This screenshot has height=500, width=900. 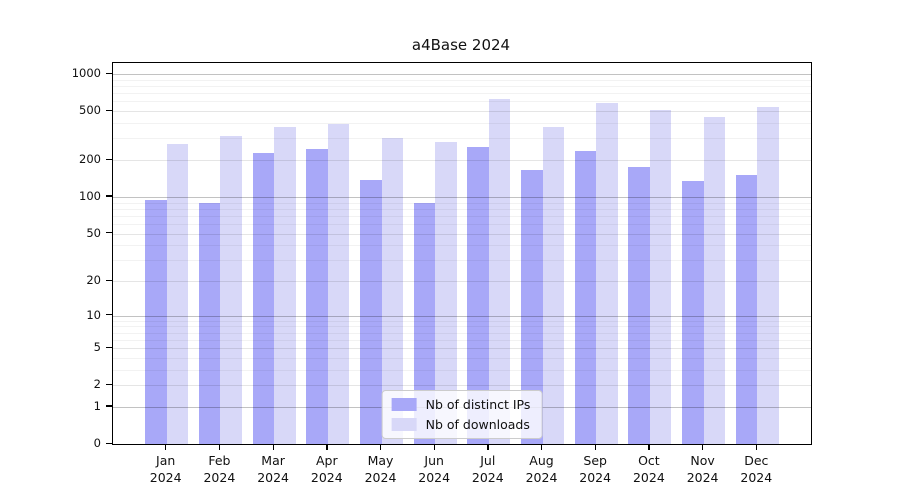 I want to click on x-tick-label-jun: Jun 2024, so click(x=434, y=469).